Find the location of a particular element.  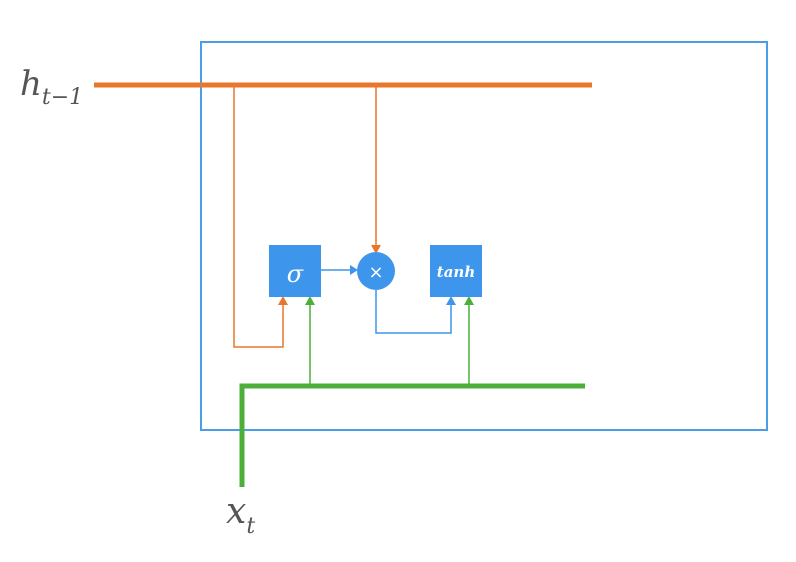

input-line is located at coordinates (412, 435).